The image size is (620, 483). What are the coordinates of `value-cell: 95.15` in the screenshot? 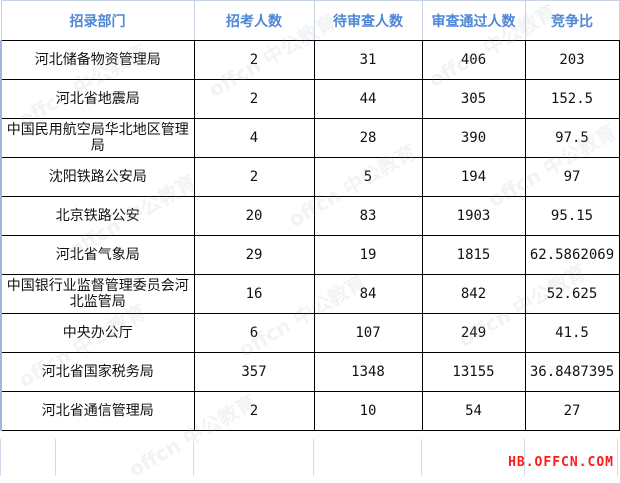 It's located at (572, 216).